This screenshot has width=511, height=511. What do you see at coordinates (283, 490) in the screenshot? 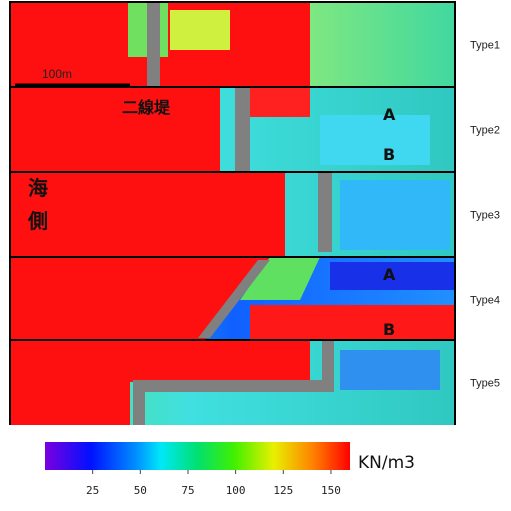
I see `tick-label: 125` at bounding box center [283, 490].